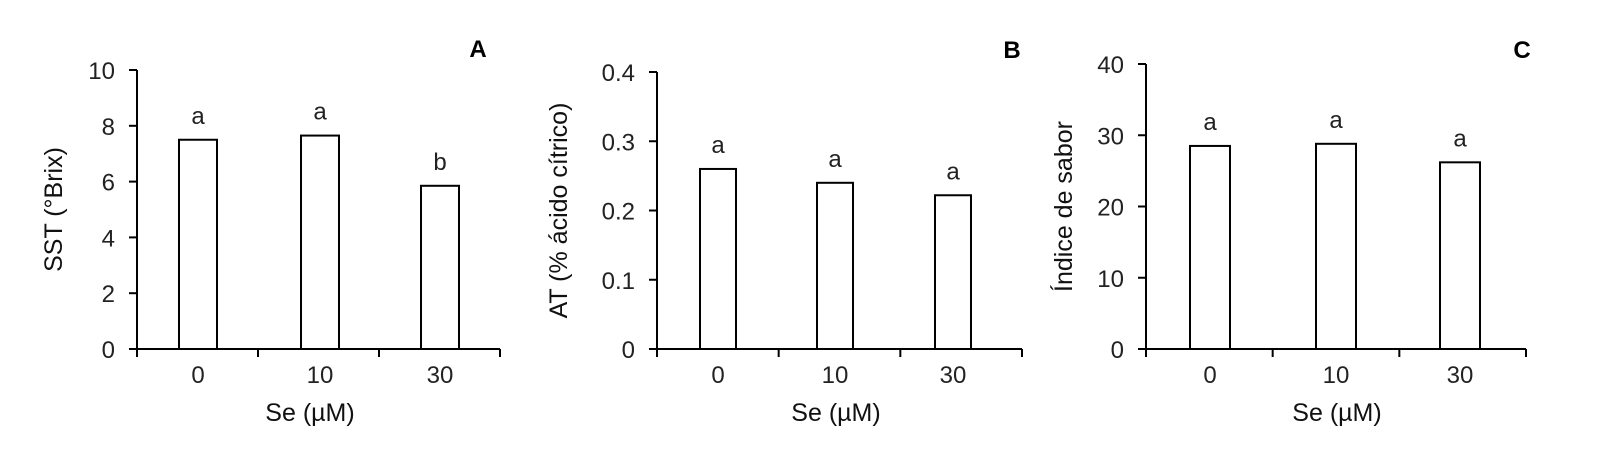  What do you see at coordinates (1011, 50) in the screenshot?
I see `panel-letter: B` at bounding box center [1011, 50].